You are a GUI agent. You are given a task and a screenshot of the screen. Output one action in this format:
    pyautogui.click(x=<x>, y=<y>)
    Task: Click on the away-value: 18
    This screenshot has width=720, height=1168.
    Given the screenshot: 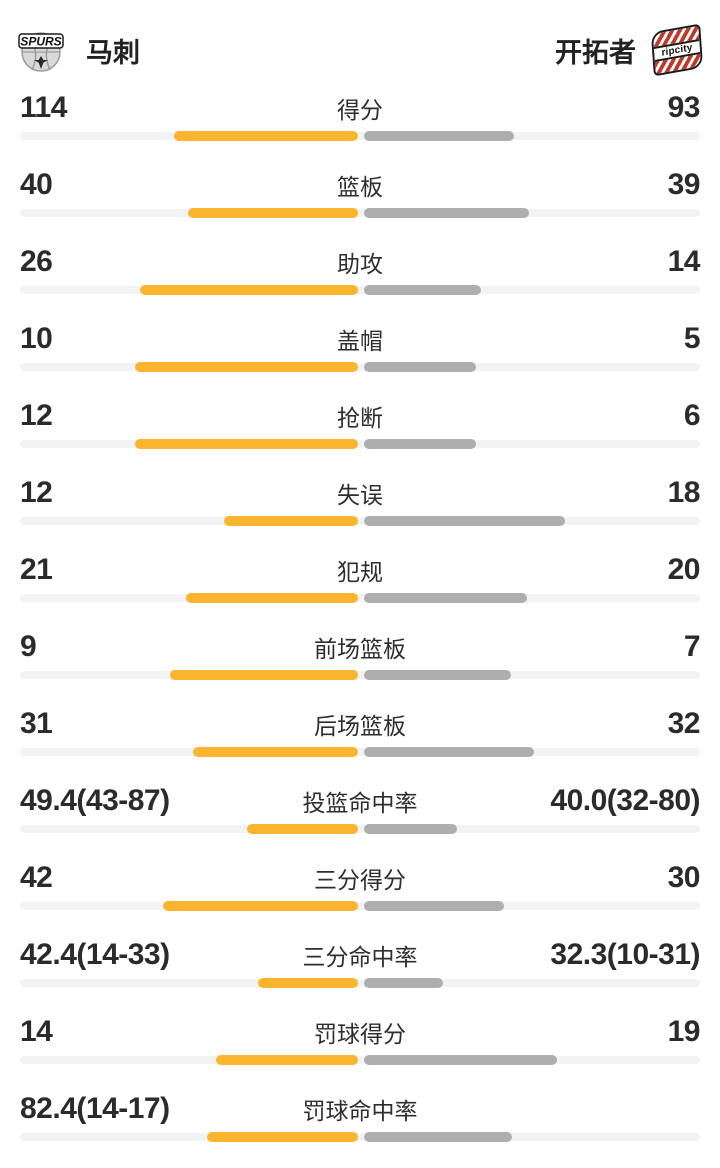 What is the action you would take?
    pyautogui.click(x=684, y=492)
    